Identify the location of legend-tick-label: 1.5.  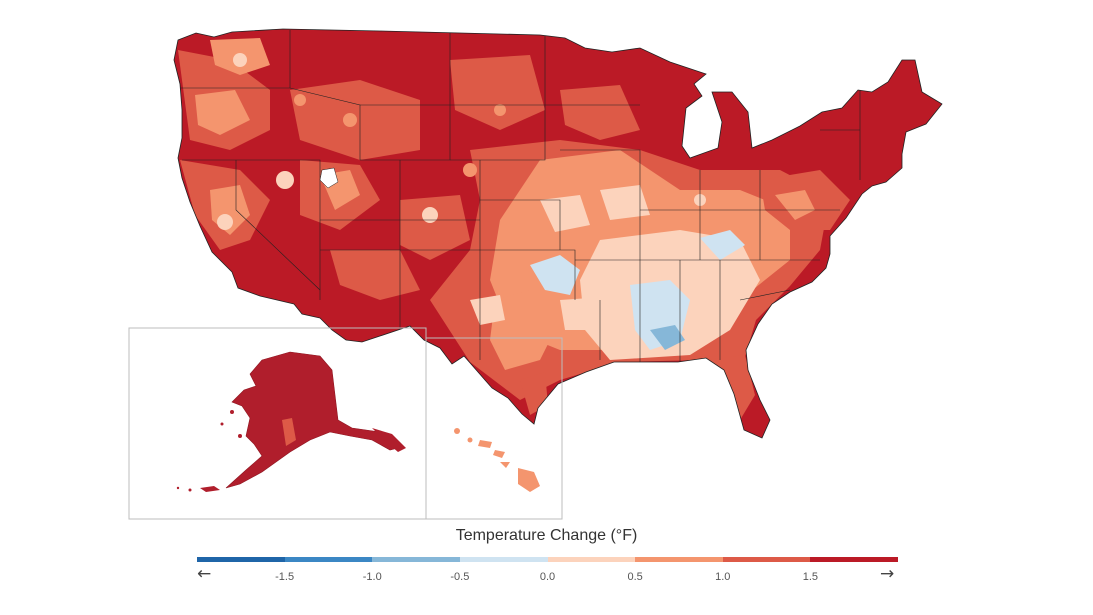
(810, 577).